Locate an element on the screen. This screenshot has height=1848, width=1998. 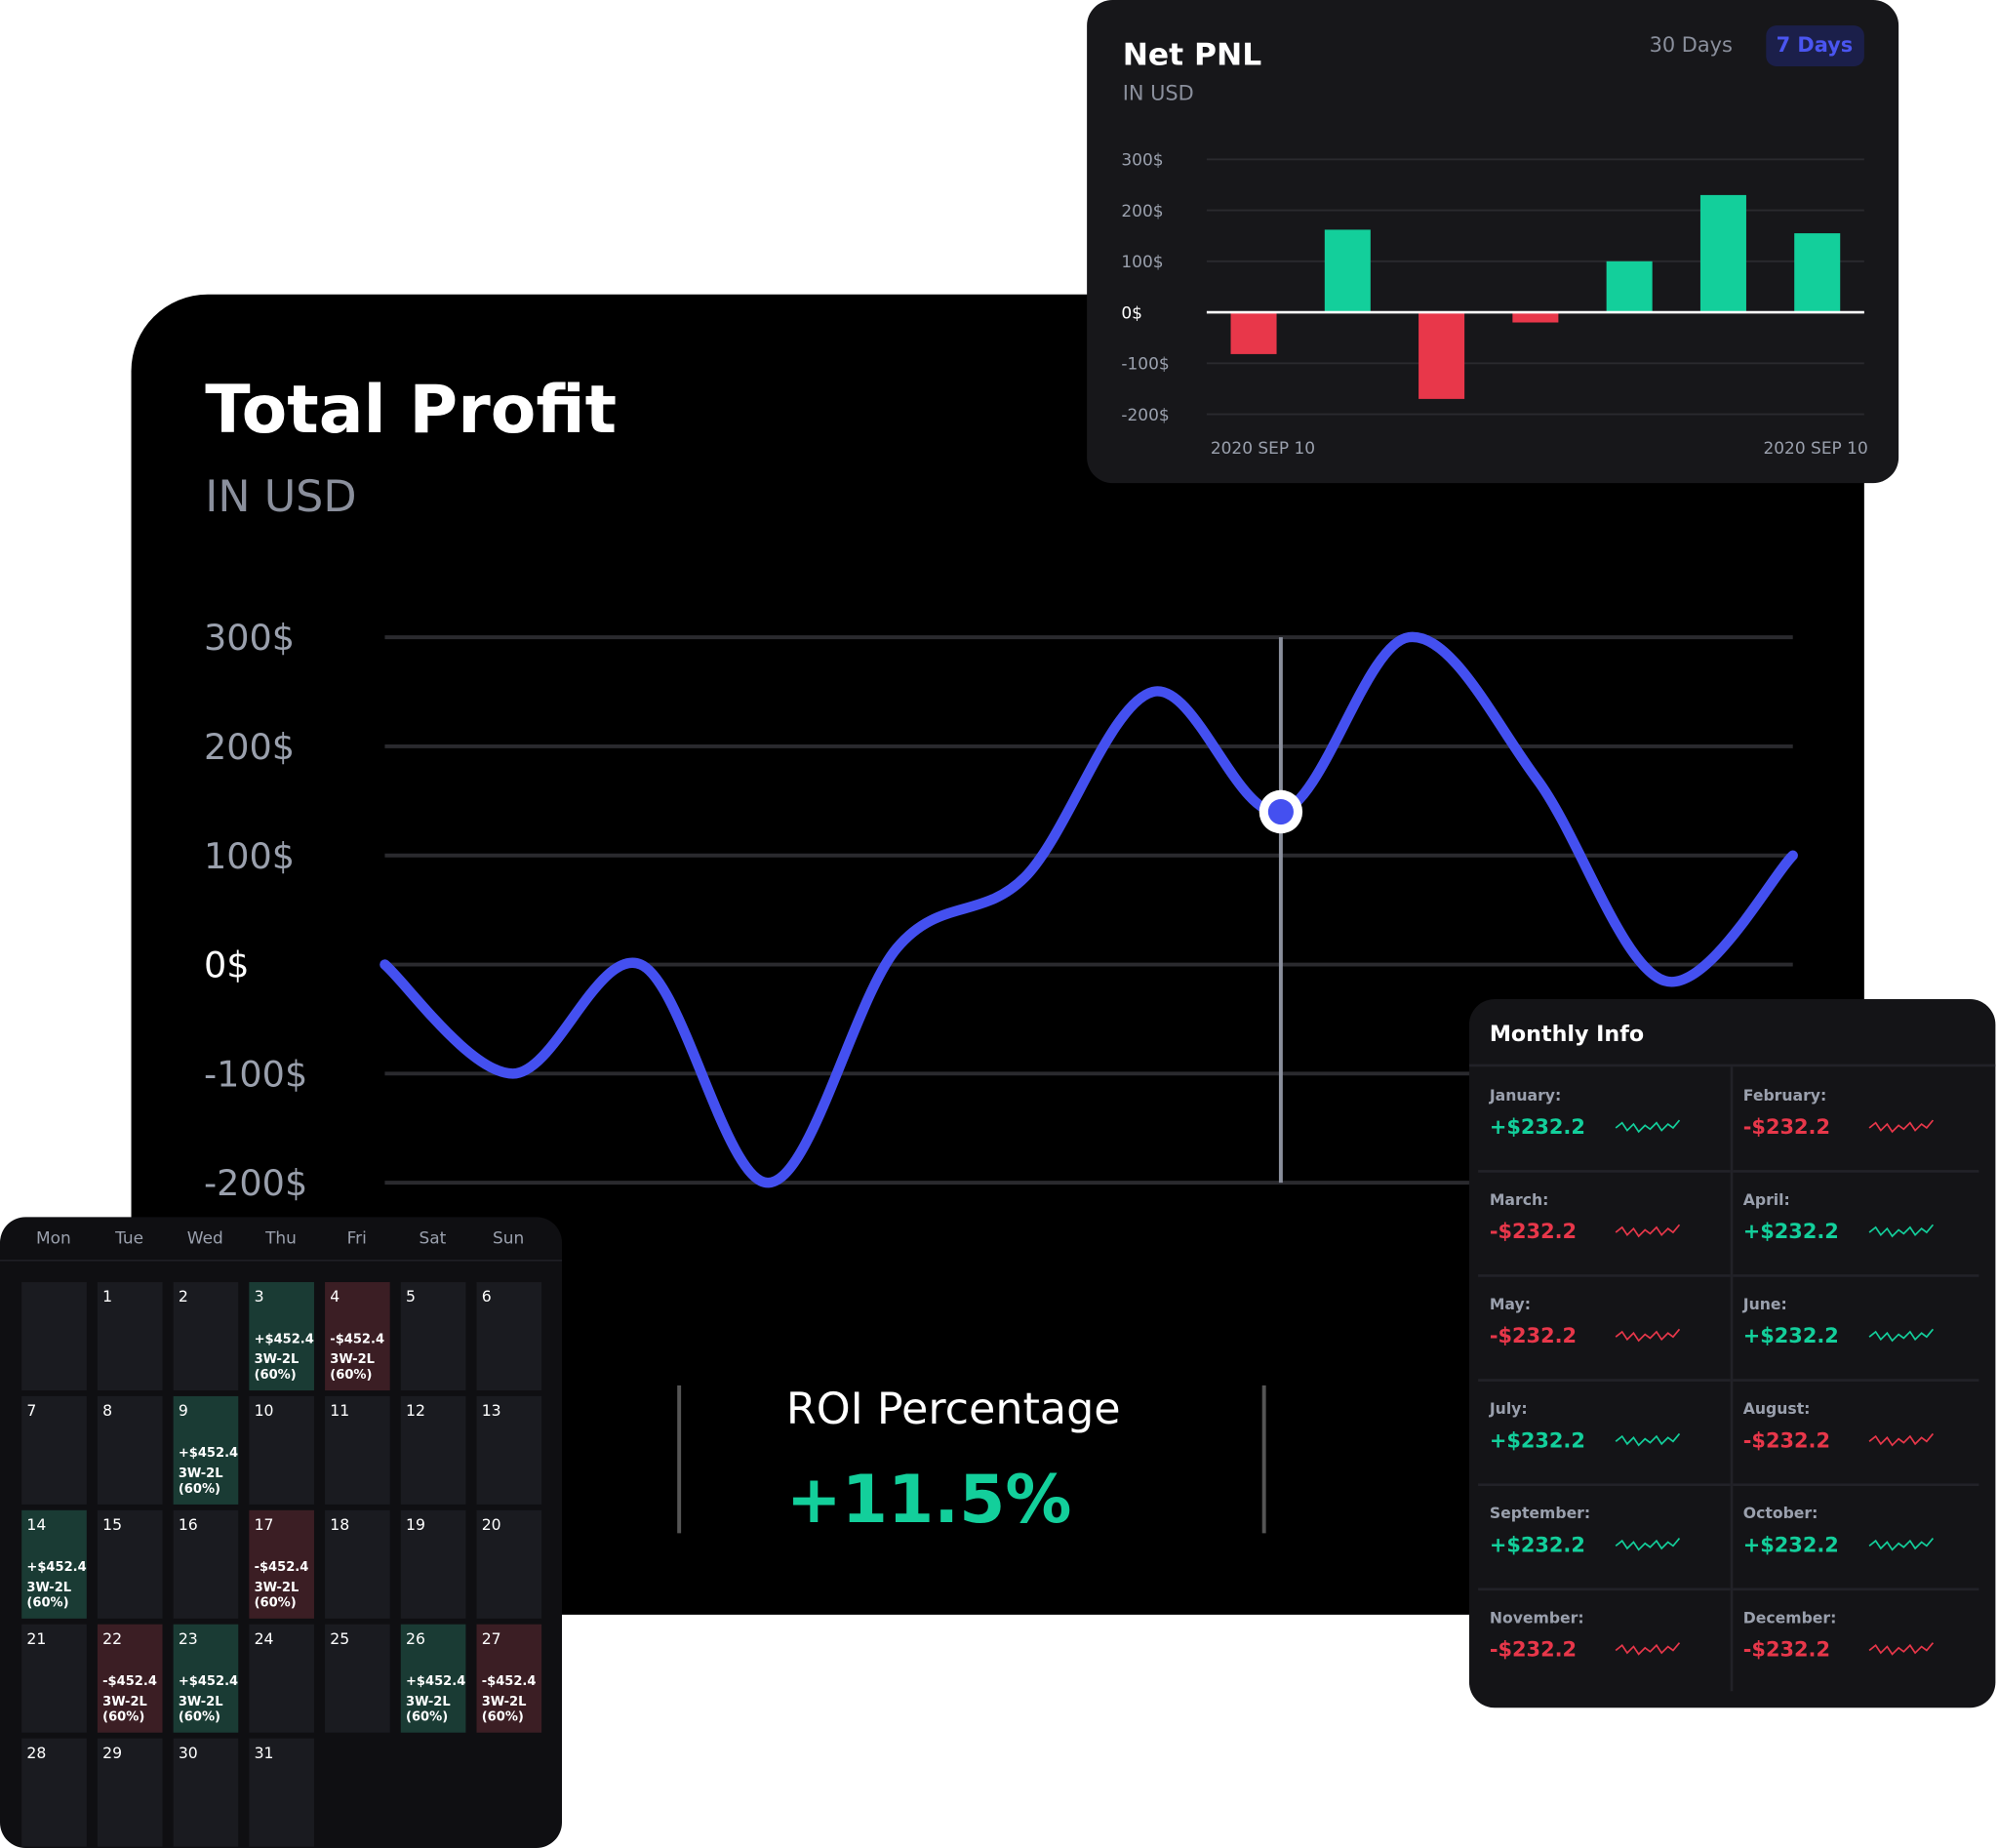
day-number: 21 is located at coordinates (36, 1639).